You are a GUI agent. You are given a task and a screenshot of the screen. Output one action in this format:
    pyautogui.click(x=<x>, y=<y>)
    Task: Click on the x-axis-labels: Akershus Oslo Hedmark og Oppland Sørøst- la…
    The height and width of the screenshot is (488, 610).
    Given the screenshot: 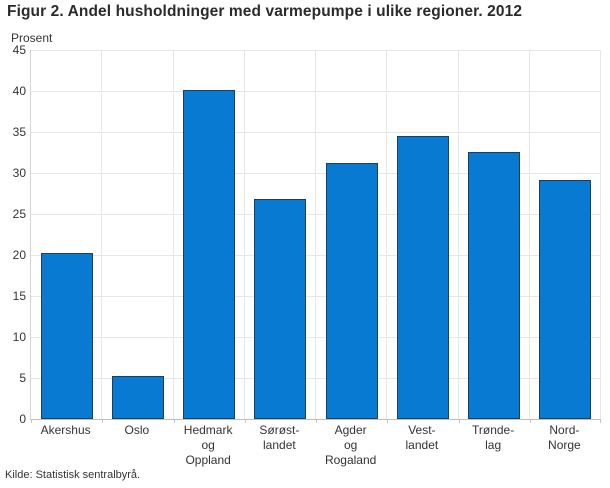 What is the action you would take?
    pyautogui.click(x=315, y=445)
    